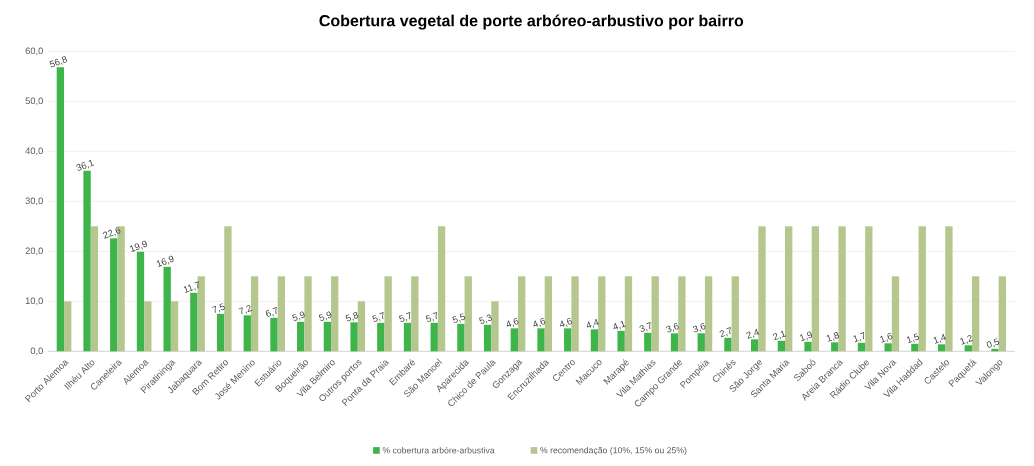 This screenshot has width=1034, height=466. What do you see at coordinates (138, 246) in the screenshot?
I see `data-label: 19,9` at bounding box center [138, 246].